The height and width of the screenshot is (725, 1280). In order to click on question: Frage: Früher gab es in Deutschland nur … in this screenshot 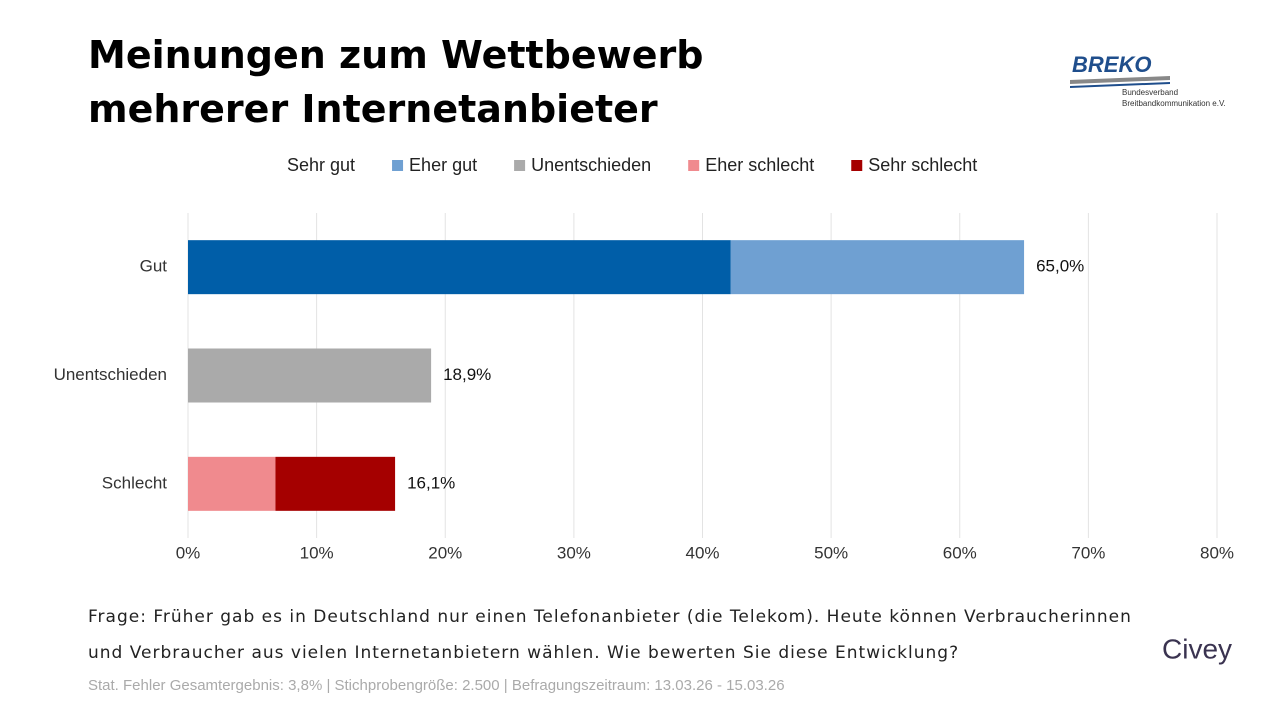, I will do `click(610, 617)`.